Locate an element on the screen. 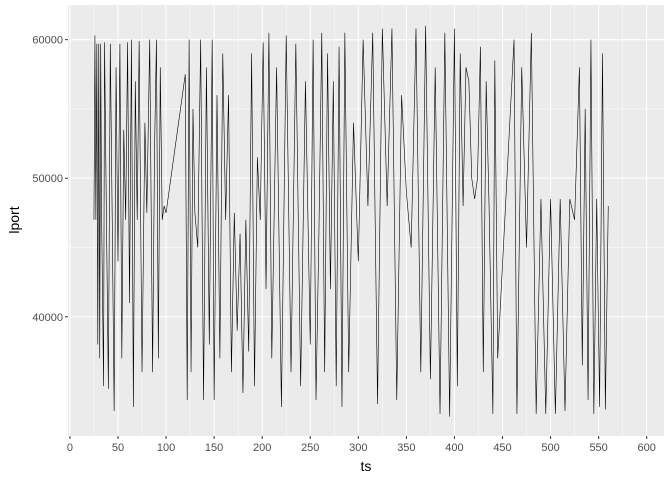 This screenshot has height=480, width=672. x-tick-label: 400 is located at coordinates (454, 448).